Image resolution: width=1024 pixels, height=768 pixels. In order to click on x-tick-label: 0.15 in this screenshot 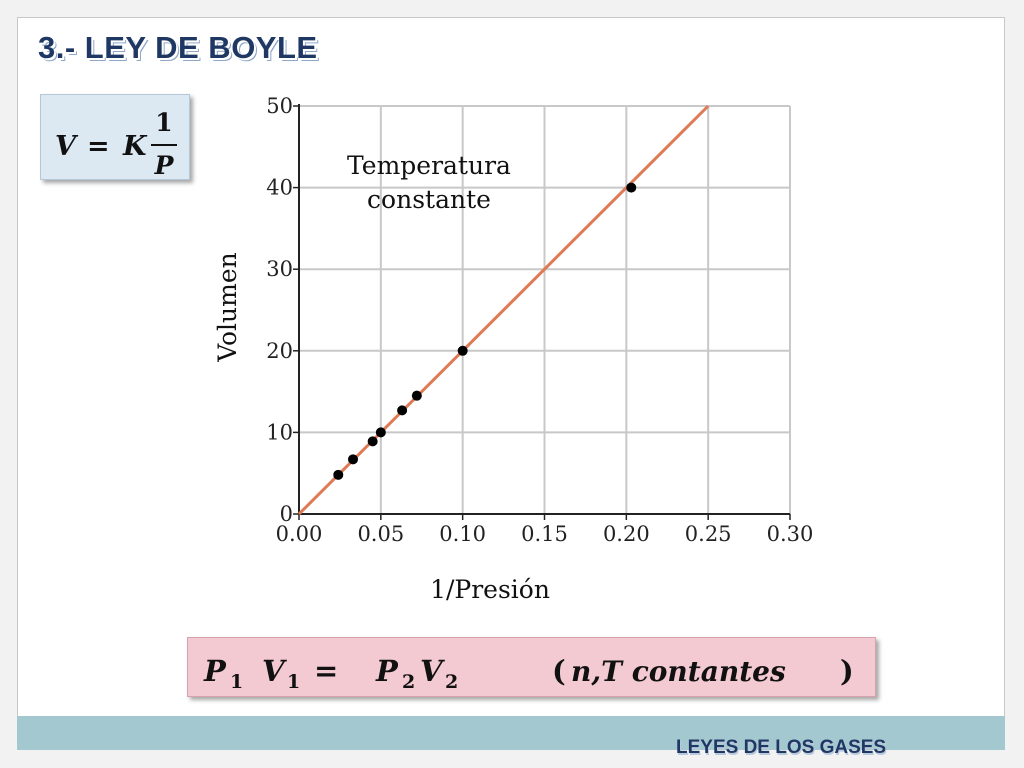, I will do `click(544, 534)`.